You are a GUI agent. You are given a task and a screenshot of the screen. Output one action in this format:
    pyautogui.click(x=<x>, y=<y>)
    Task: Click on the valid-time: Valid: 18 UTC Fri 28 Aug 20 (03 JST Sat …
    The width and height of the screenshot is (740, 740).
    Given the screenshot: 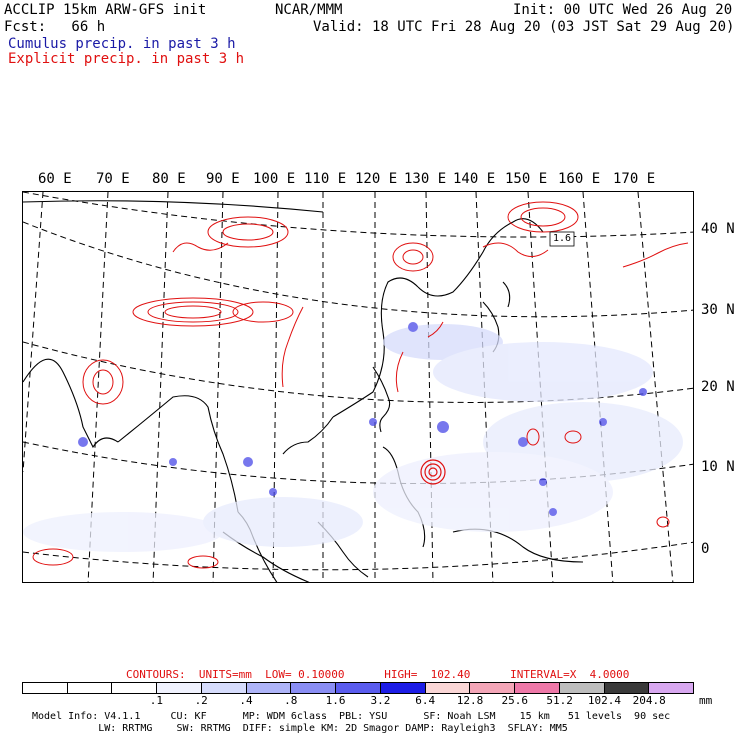 What is the action you would take?
    pyautogui.click(x=524, y=27)
    